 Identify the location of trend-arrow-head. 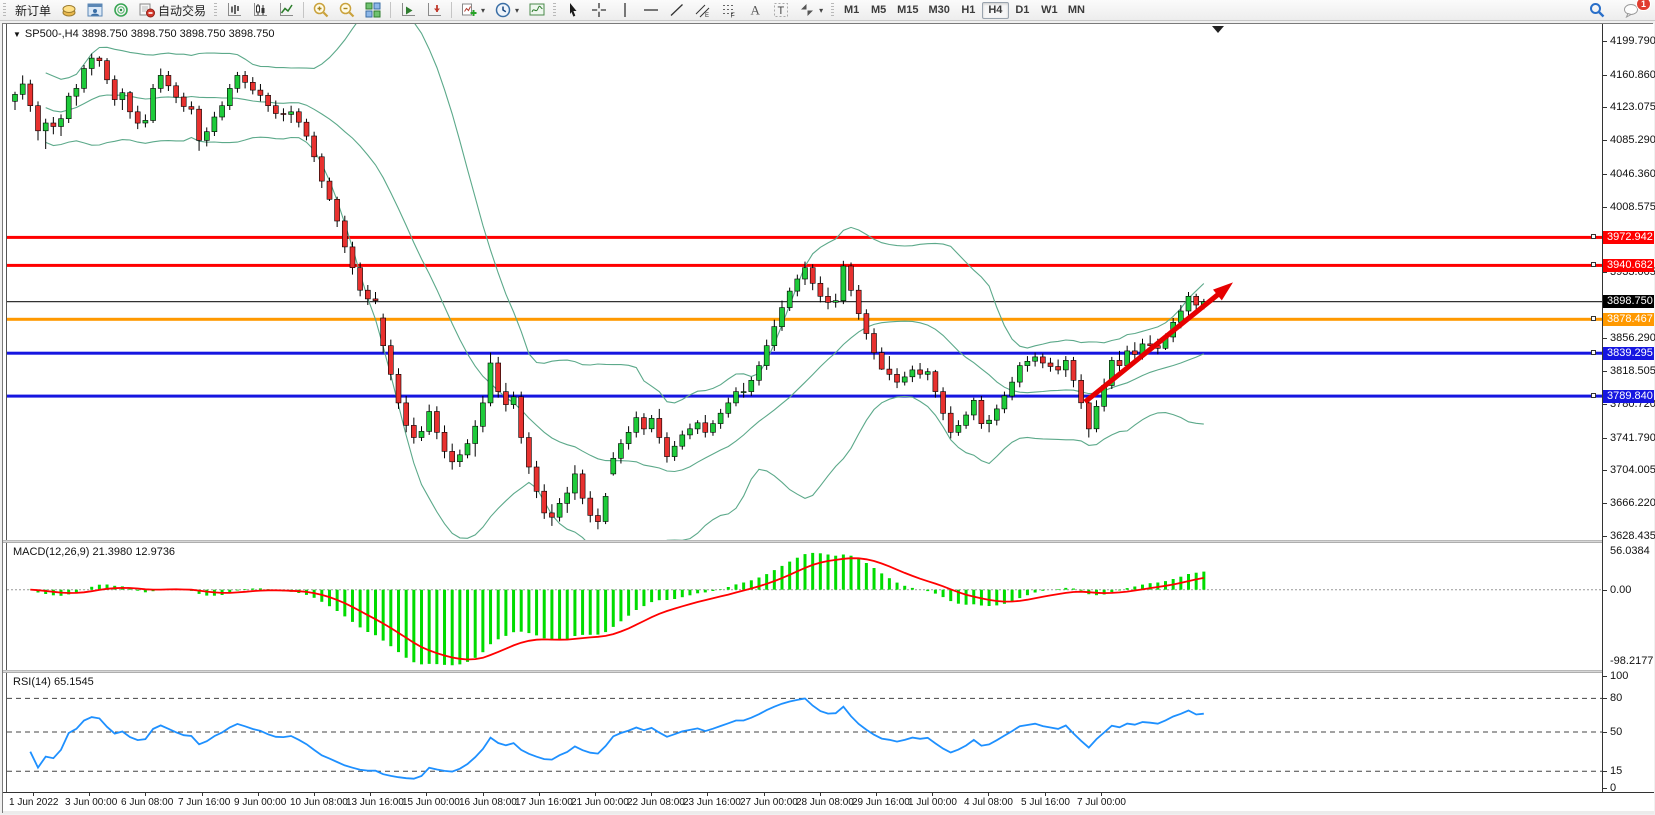
(1223, 291).